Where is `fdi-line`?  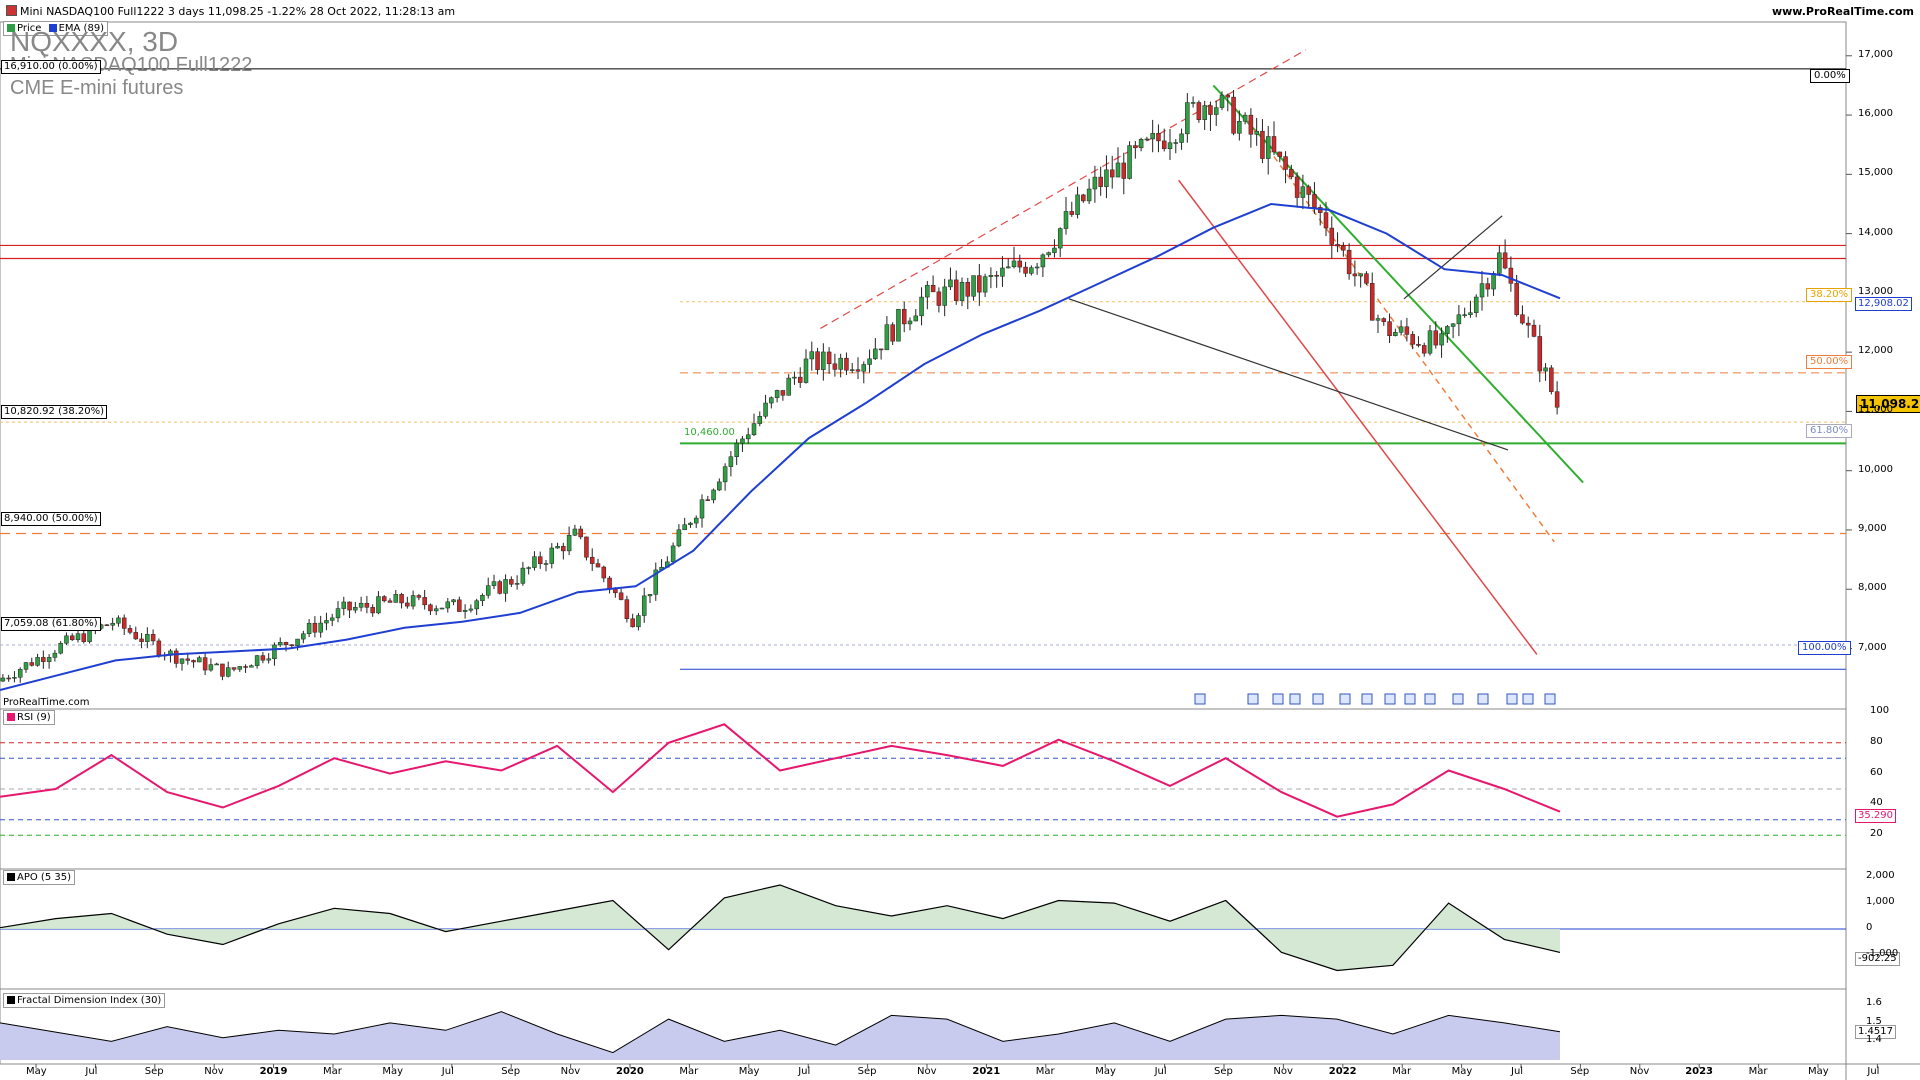 fdi-line is located at coordinates (780, 1032).